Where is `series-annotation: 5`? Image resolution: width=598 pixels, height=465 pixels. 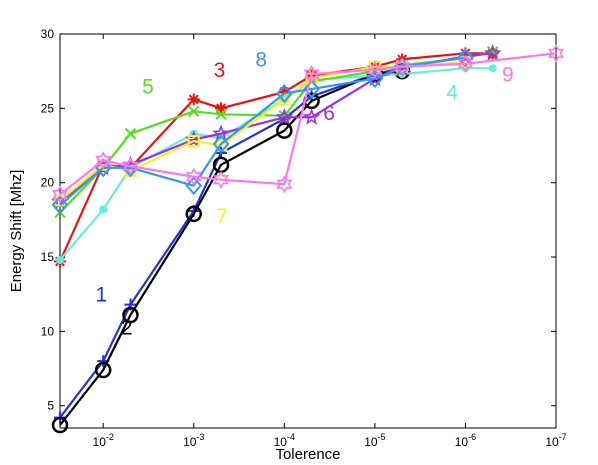
series-annotation: 5 is located at coordinates (148, 86).